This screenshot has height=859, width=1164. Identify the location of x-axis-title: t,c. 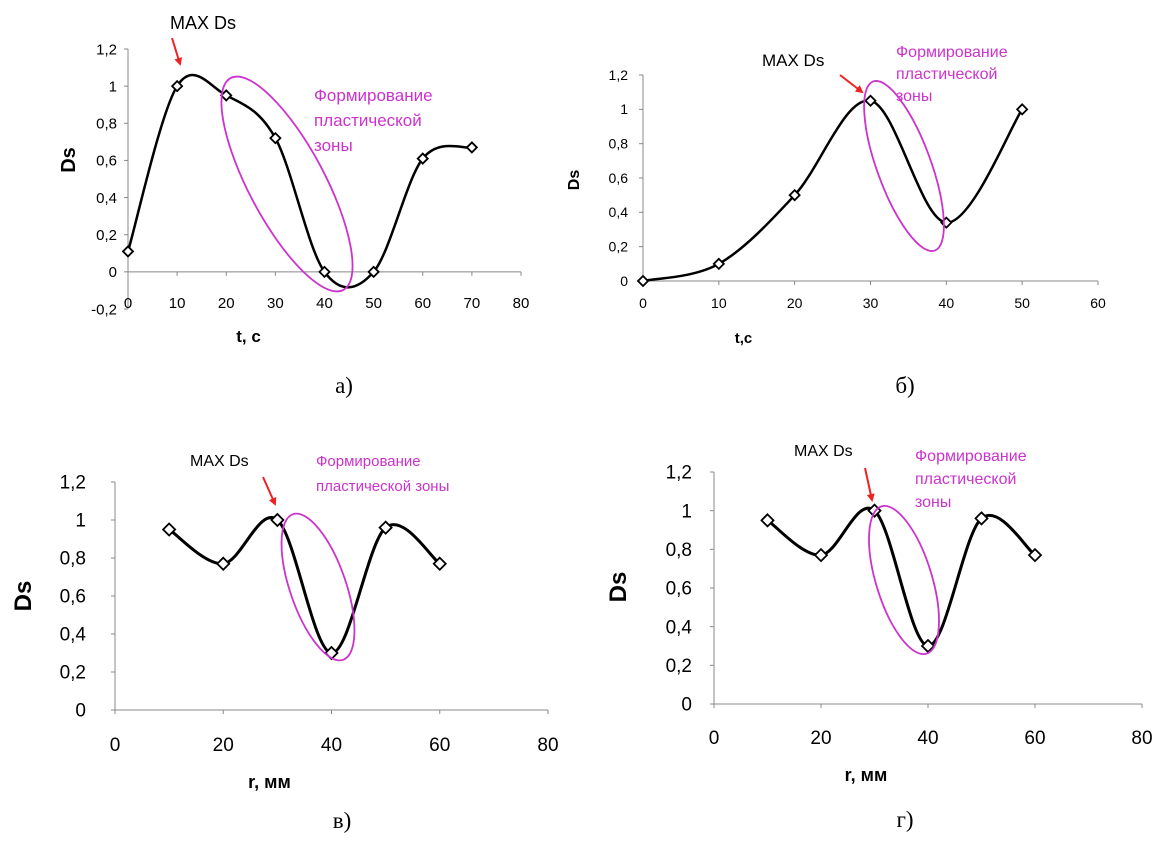
(744, 338).